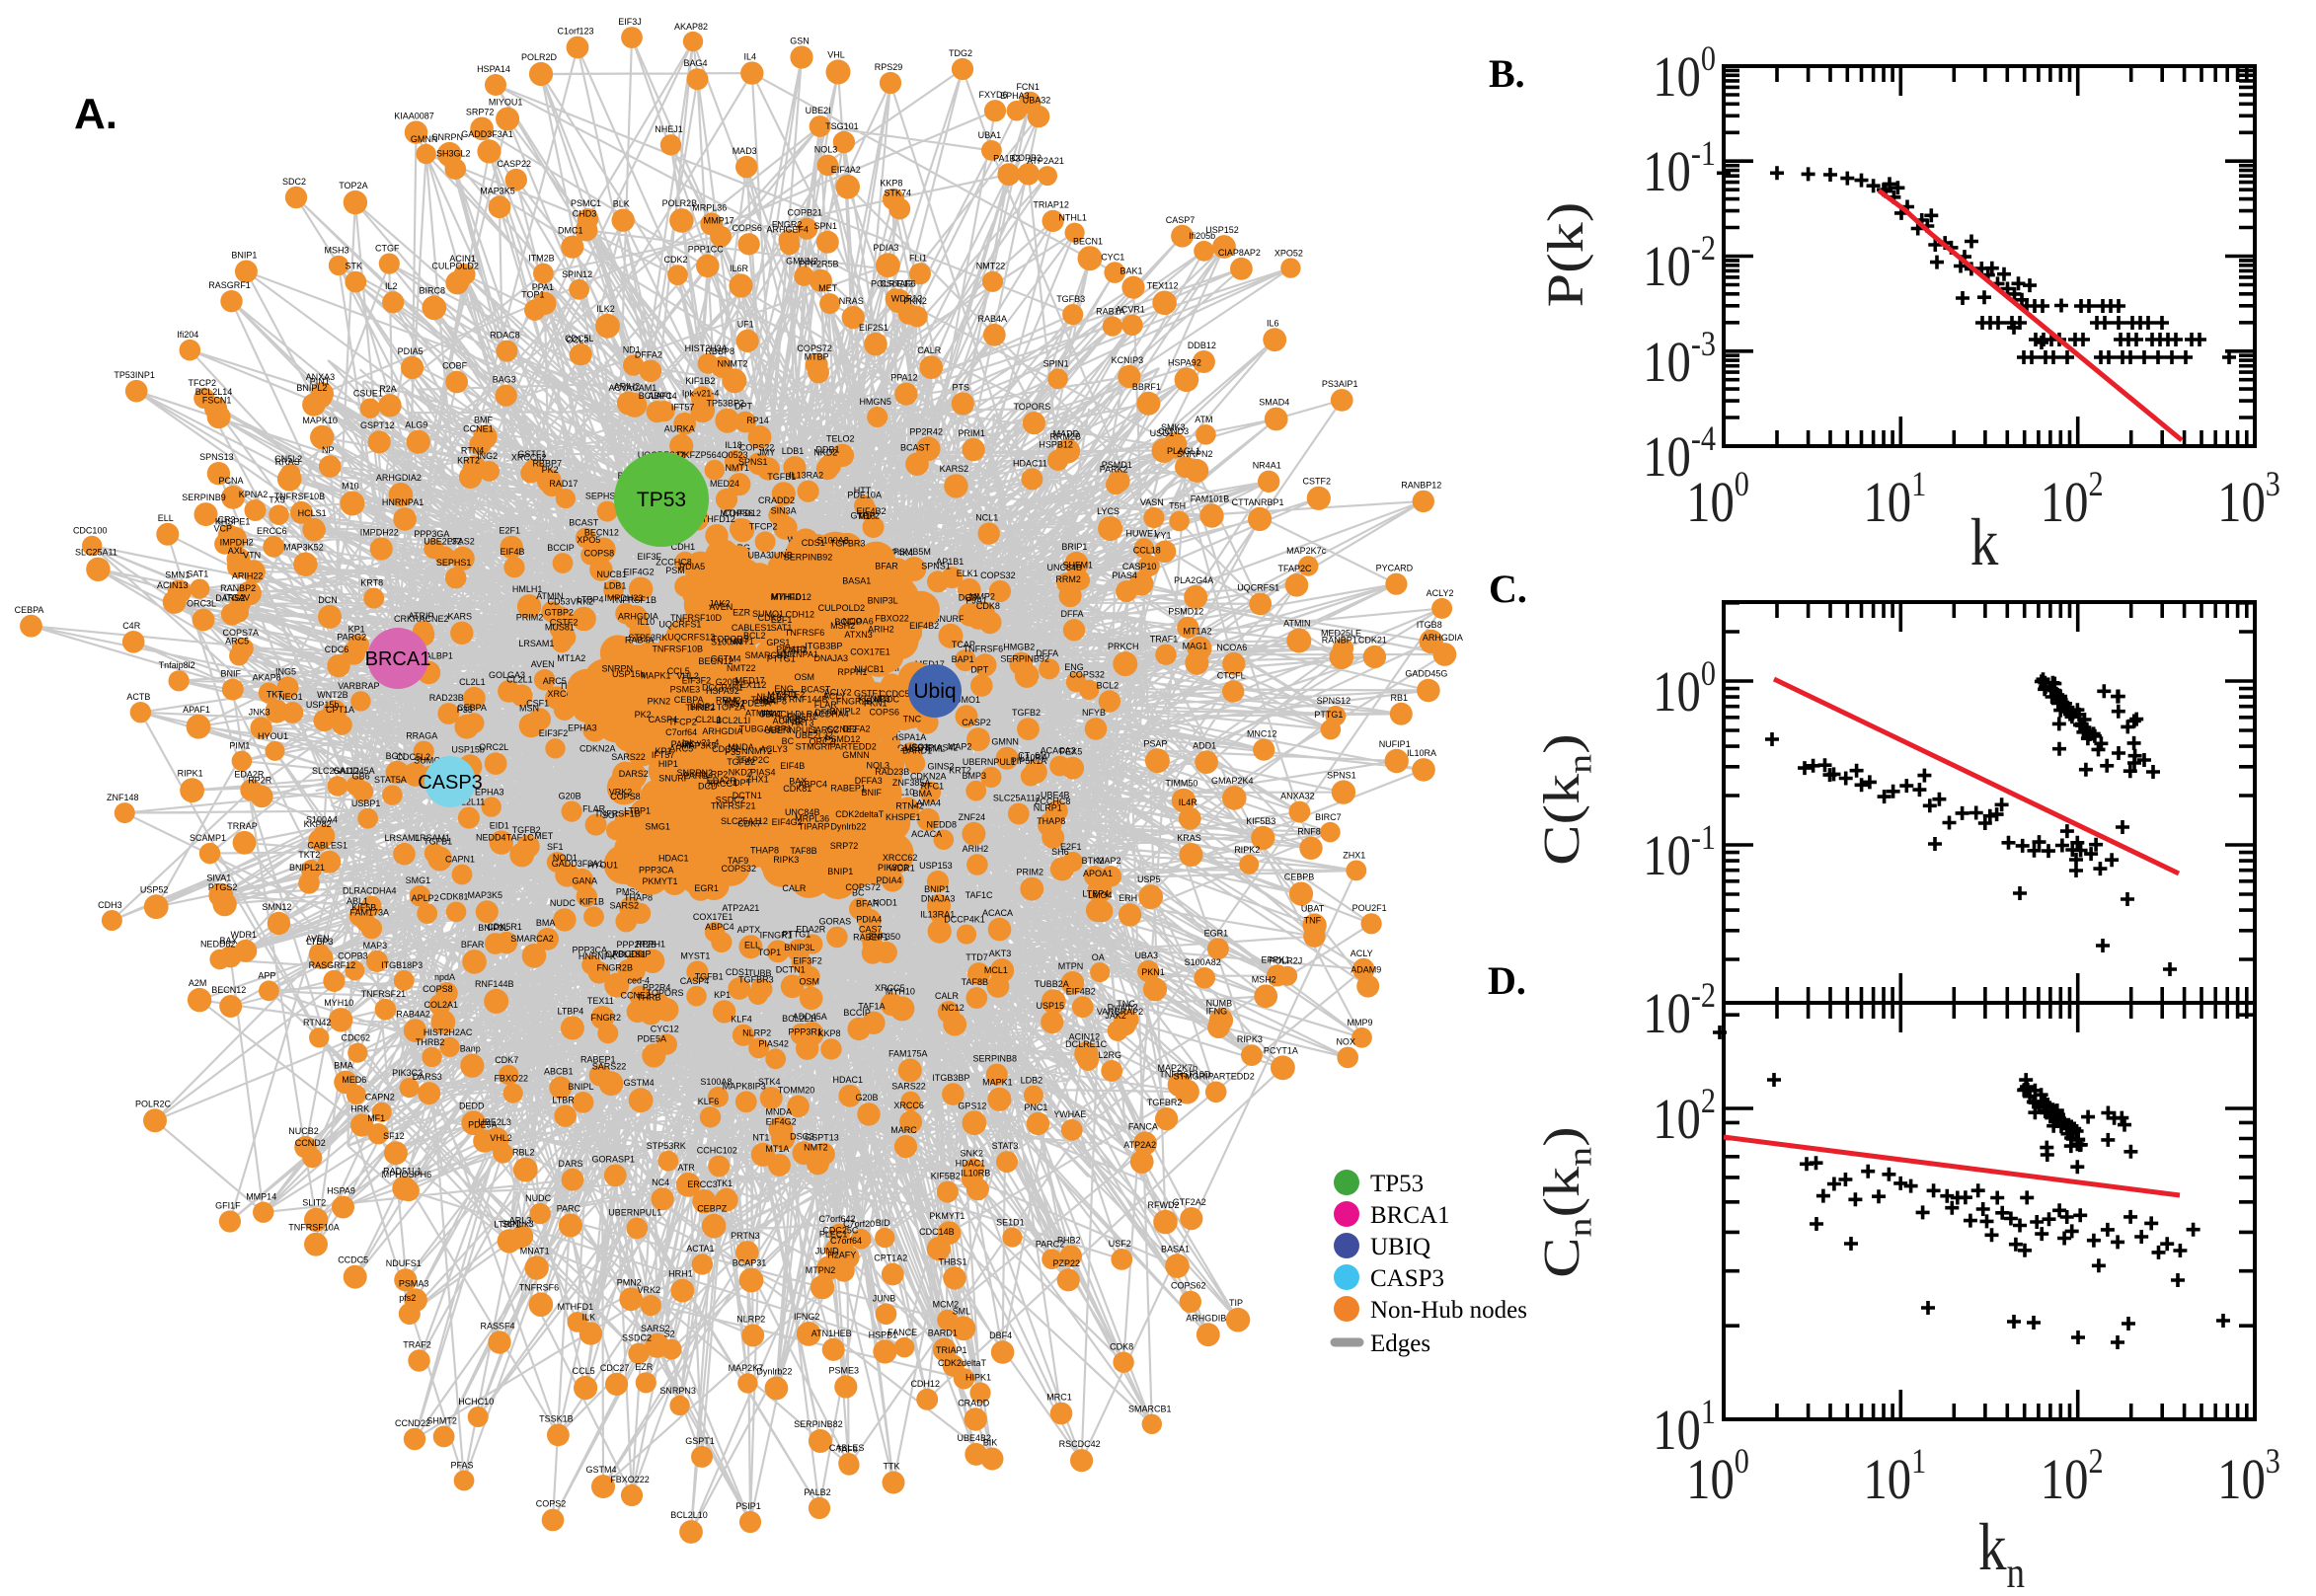 The width and height of the screenshot is (2316, 1596). What do you see at coordinates (847, 1448) in the screenshot?
I see `svg-text: CABLES` at bounding box center [847, 1448].